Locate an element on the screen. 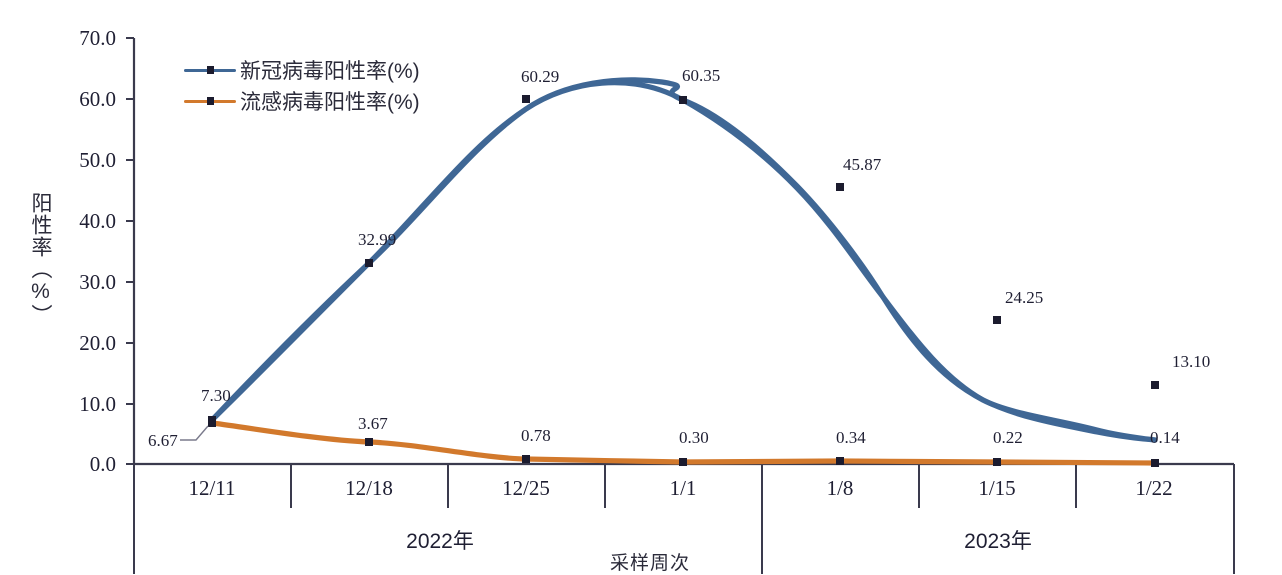 The width and height of the screenshot is (1282, 575). data-label-covid: 60.29 is located at coordinates (540, 76).